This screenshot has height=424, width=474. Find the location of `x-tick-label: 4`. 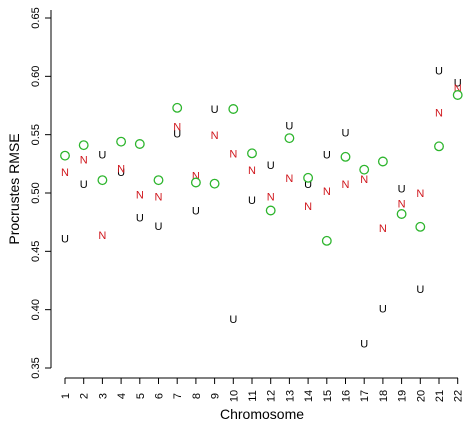

x-tick-label: 4 is located at coordinates (122, 396).